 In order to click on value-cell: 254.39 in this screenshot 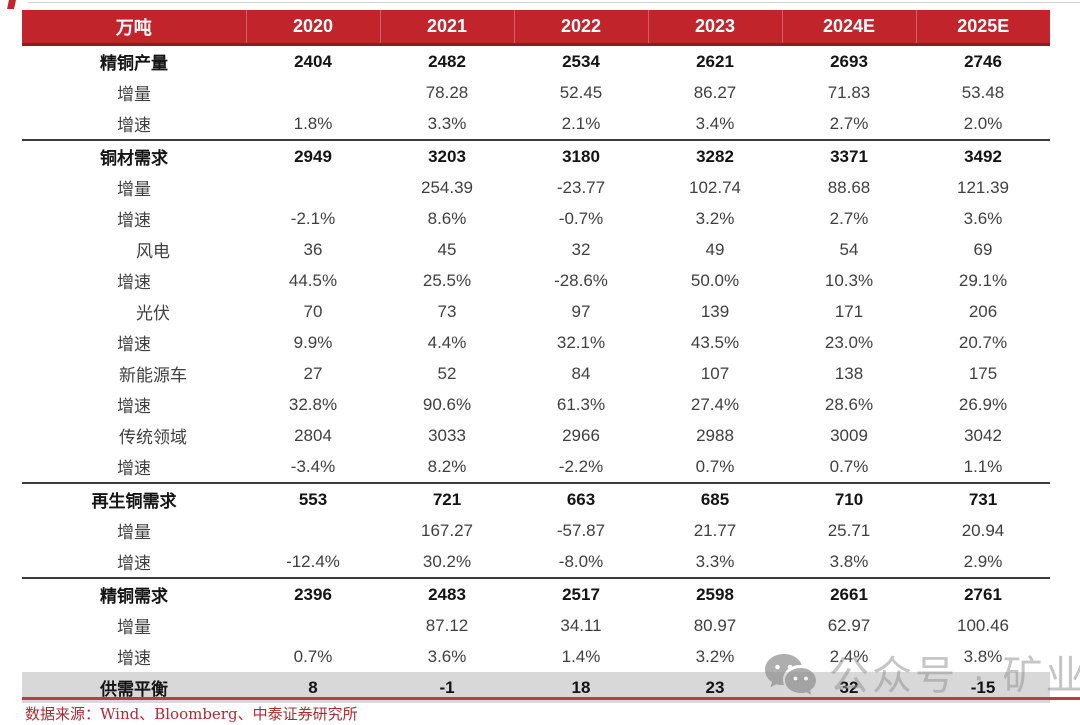, I will do `click(447, 187)`.